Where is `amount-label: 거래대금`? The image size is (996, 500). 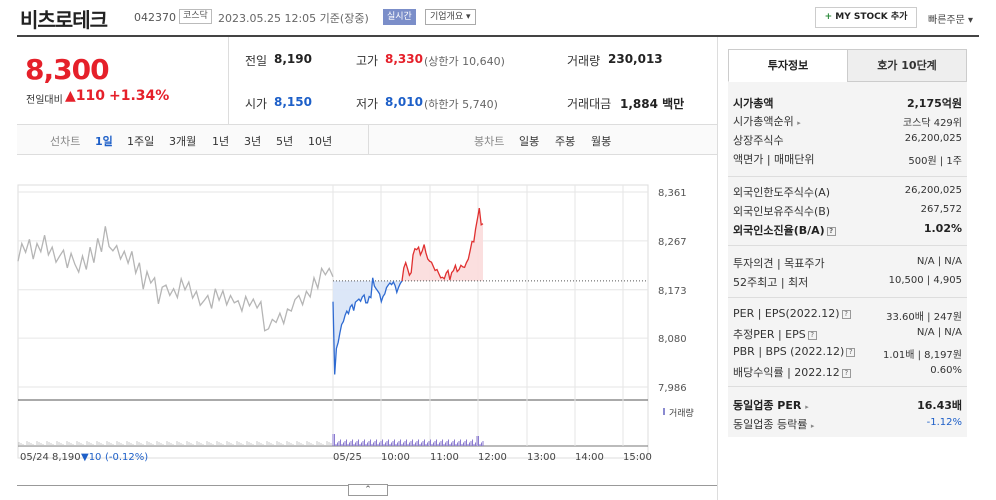
amount-label: 거래대금 is located at coordinates (589, 104).